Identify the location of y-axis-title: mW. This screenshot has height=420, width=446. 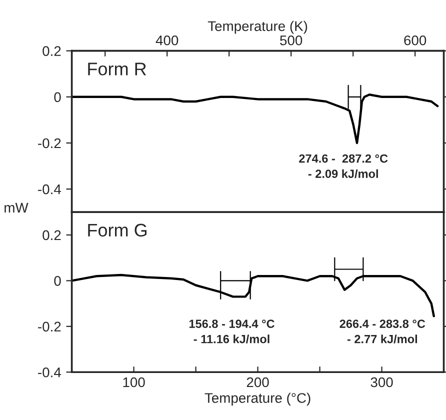
(16, 207).